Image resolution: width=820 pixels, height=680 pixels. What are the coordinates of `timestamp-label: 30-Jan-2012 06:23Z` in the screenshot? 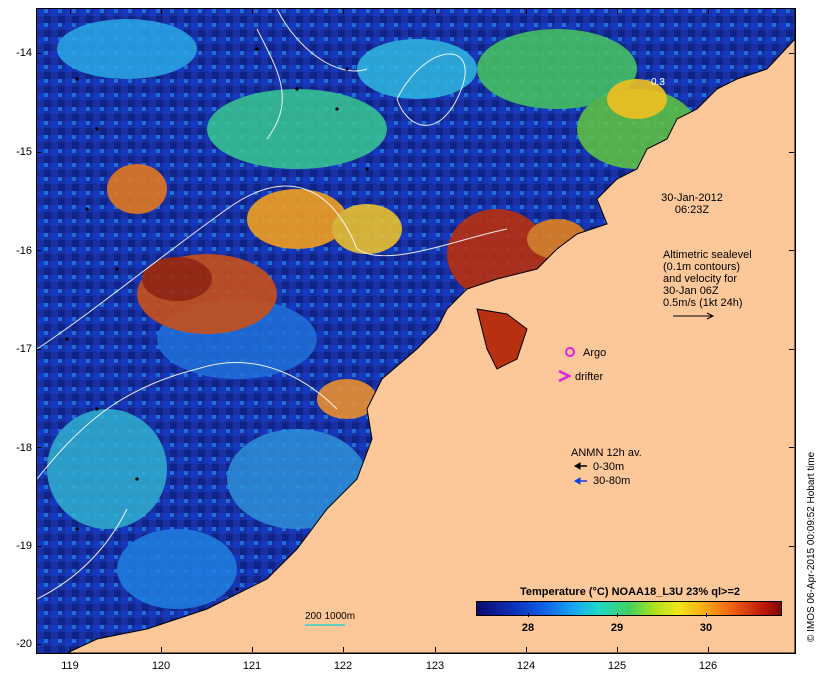 It's located at (692, 204).